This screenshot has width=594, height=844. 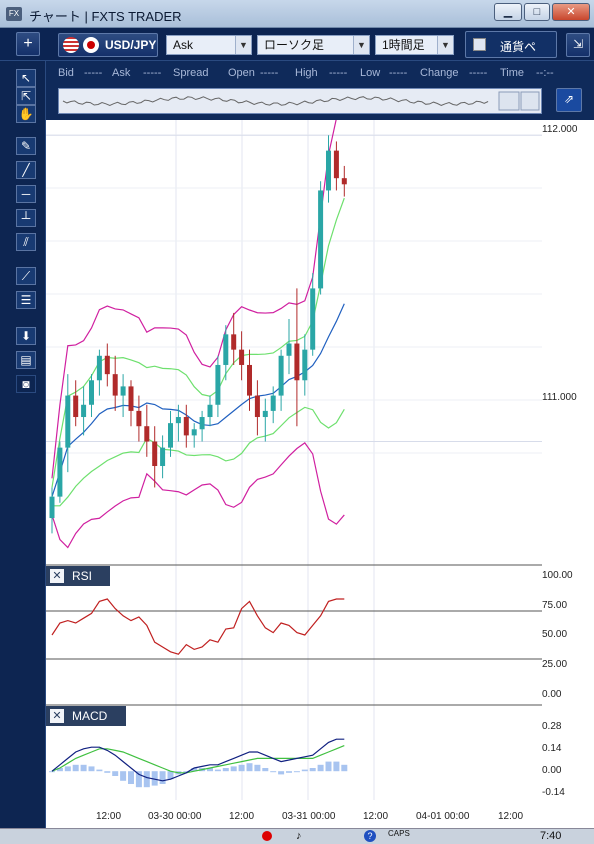 I want to click on time-value: --:--, so click(x=545, y=73).